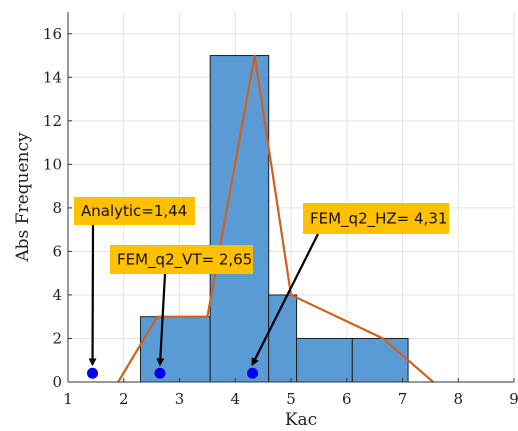 This screenshot has height=431, width=518. I want to click on y-tick-label: 14, so click(52, 77).